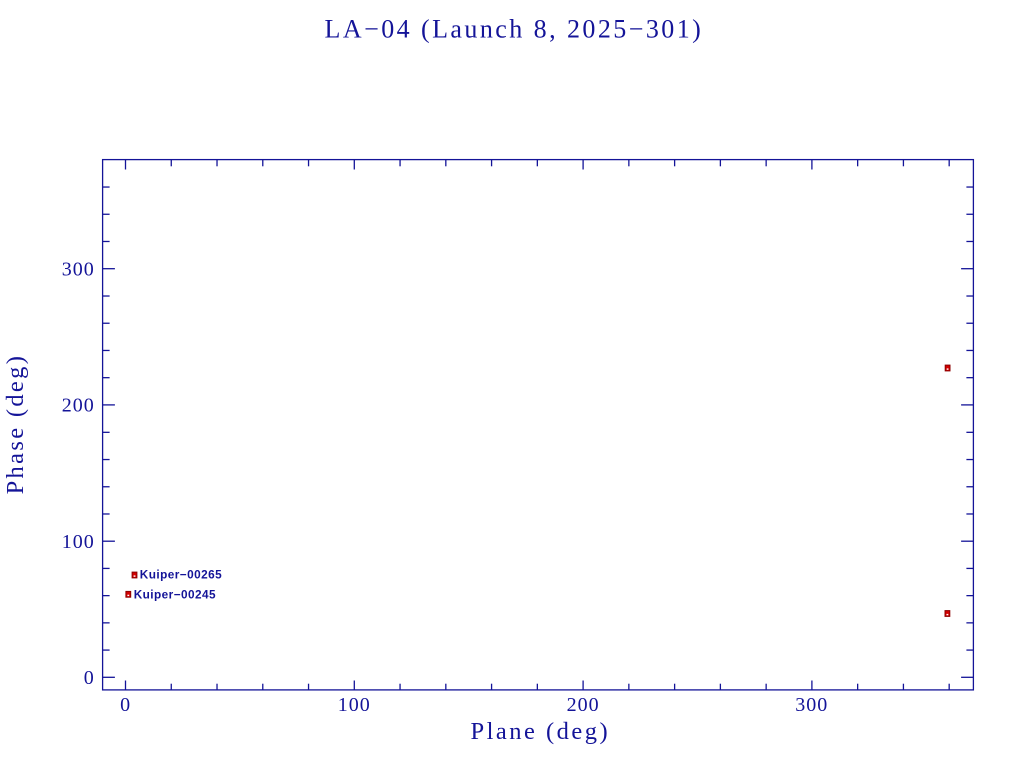  What do you see at coordinates (181, 575) in the screenshot?
I see `svg-text: Kuiper−00265` at bounding box center [181, 575].